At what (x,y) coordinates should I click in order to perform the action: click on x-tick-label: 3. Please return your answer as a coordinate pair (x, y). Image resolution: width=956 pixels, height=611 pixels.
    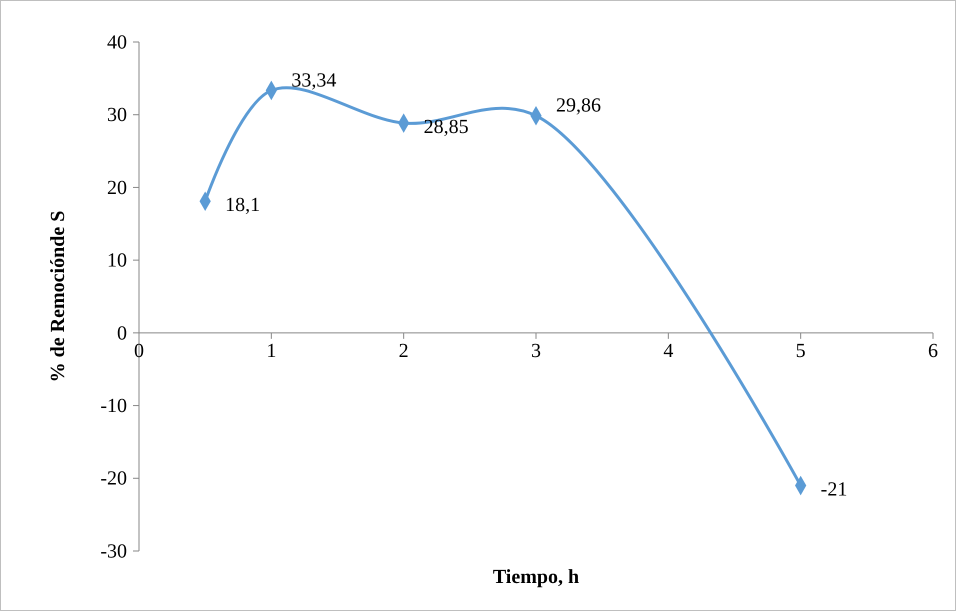
    Looking at the image, I should click on (536, 351).